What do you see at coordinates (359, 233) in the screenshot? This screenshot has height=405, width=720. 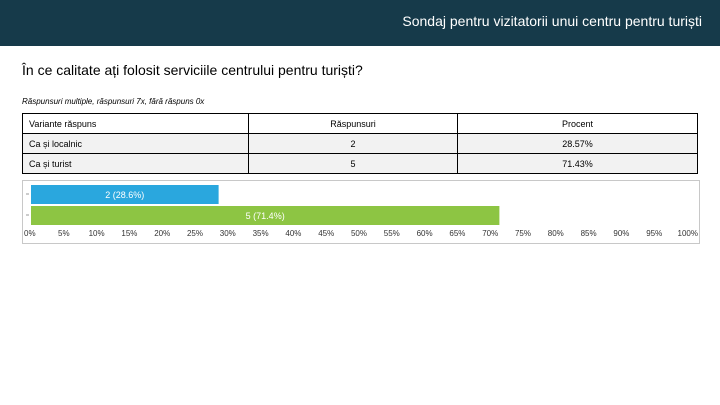 I see `x-tick-label: 50%` at bounding box center [359, 233].